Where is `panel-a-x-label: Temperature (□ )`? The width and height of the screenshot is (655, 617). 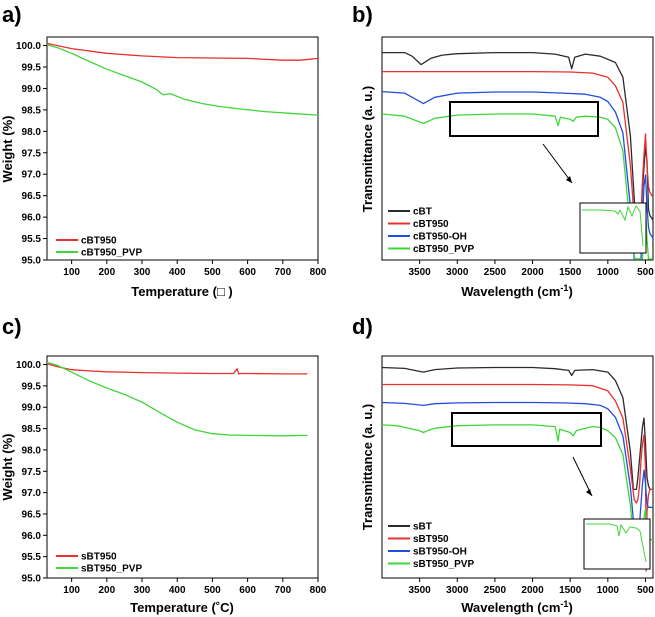
panel-a-x-label: Temperature (□ ) is located at coordinates (182, 291).